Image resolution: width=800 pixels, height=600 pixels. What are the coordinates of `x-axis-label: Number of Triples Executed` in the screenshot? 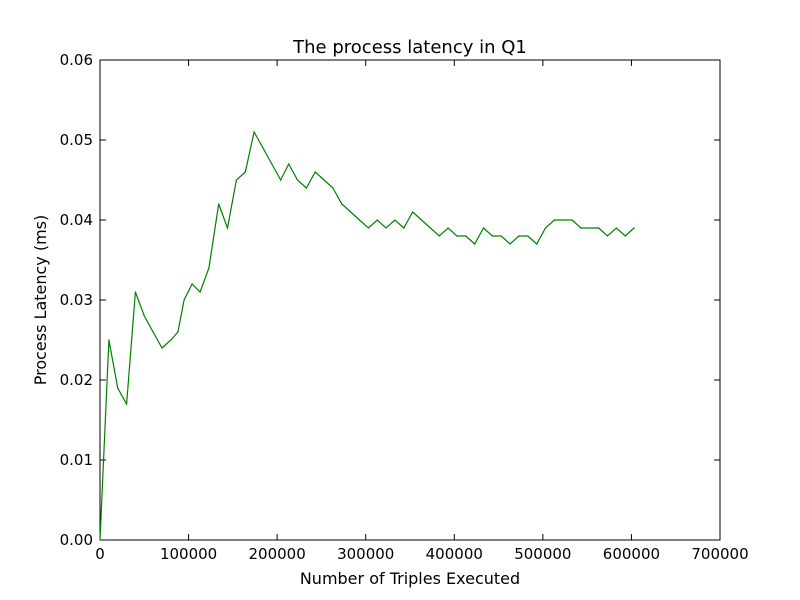 It's located at (410, 578).